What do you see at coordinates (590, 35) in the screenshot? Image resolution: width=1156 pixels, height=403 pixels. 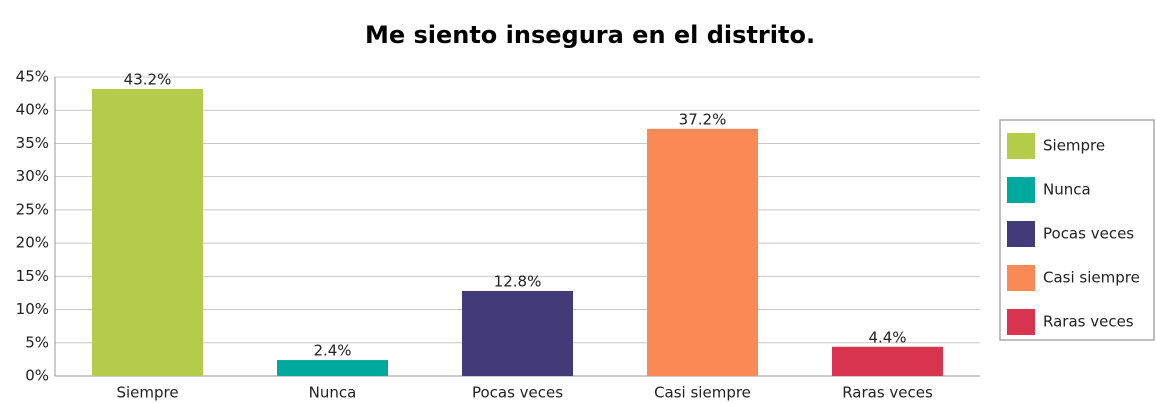 I see `chart-title: Me siento insegura en el distrito.` at bounding box center [590, 35].